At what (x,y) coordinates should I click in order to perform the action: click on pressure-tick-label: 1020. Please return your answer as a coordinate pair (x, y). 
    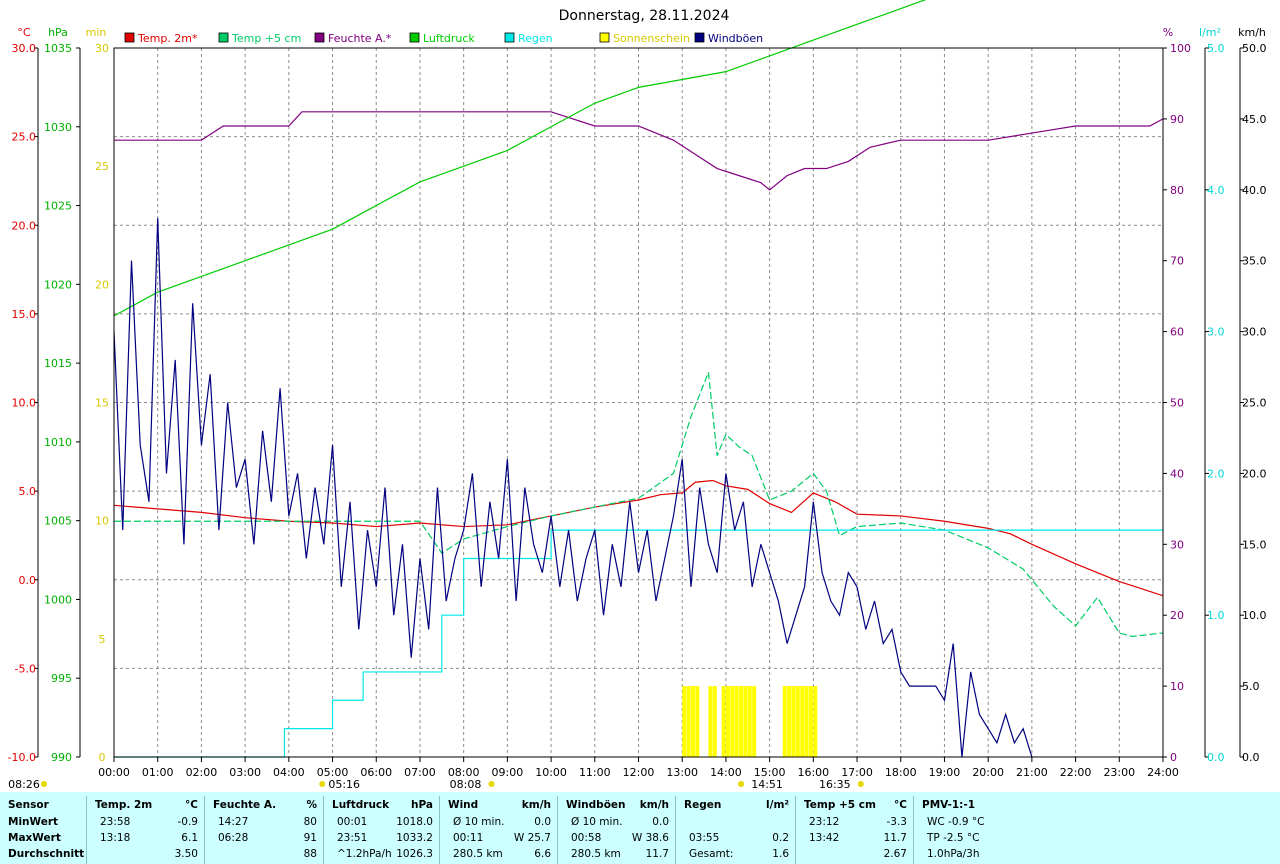
    Looking at the image, I should click on (58, 284).